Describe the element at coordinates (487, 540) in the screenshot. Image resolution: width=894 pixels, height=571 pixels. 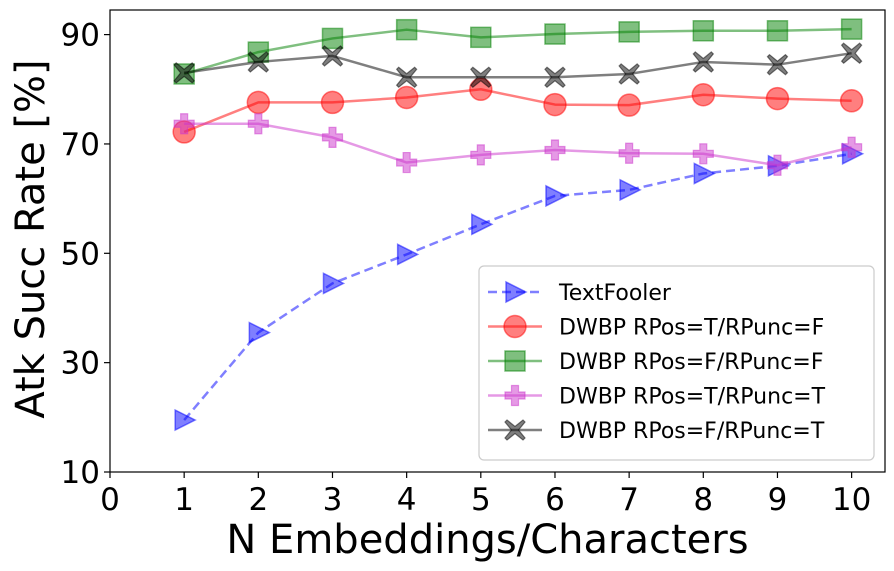
I see `x-axis-title: N Embeddings/Characters` at that location.